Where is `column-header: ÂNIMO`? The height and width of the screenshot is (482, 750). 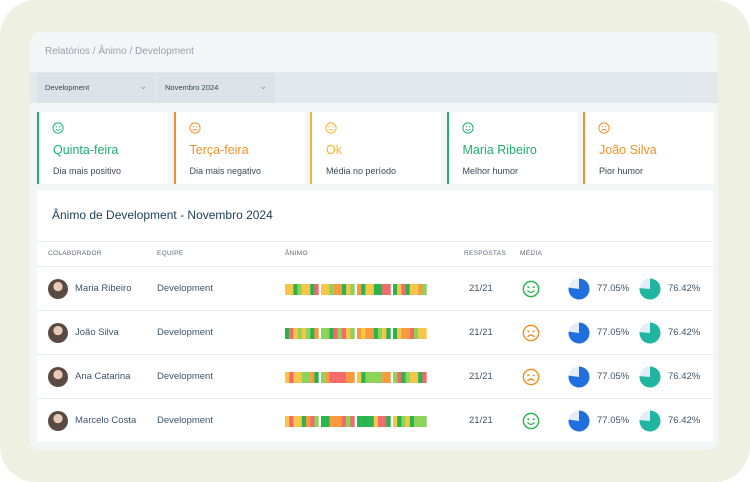 column-header: ÂNIMO is located at coordinates (296, 253).